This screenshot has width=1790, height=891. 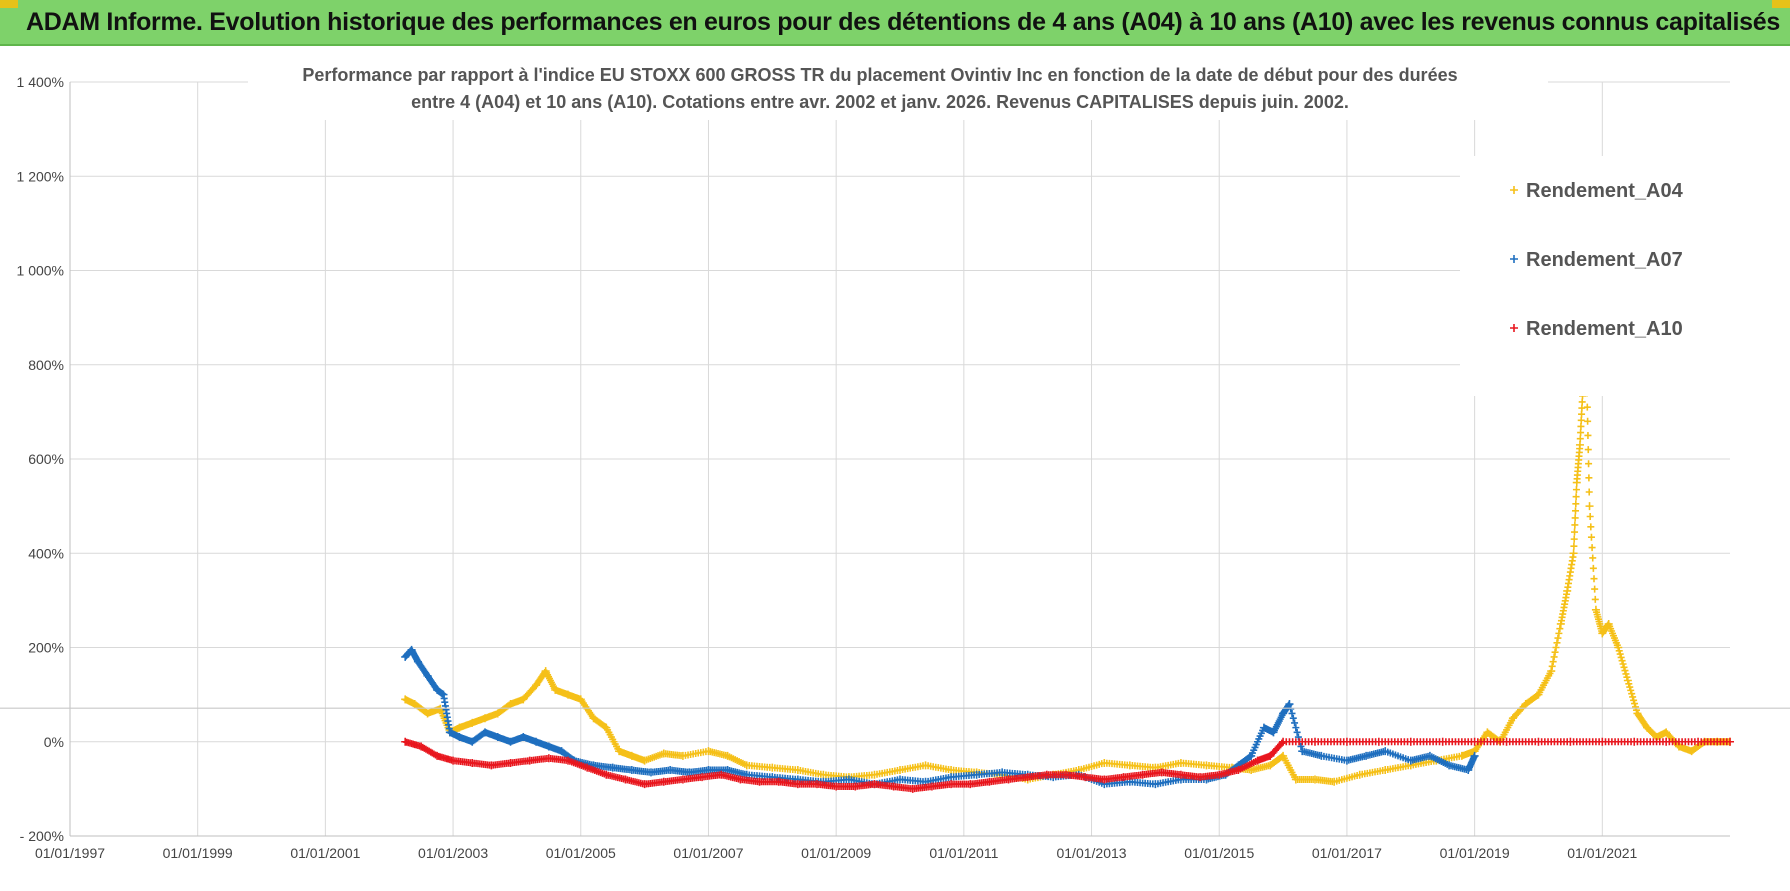 What do you see at coordinates (9, 4) in the screenshot?
I see `banner-corner-left` at bounding box center [9, 4].